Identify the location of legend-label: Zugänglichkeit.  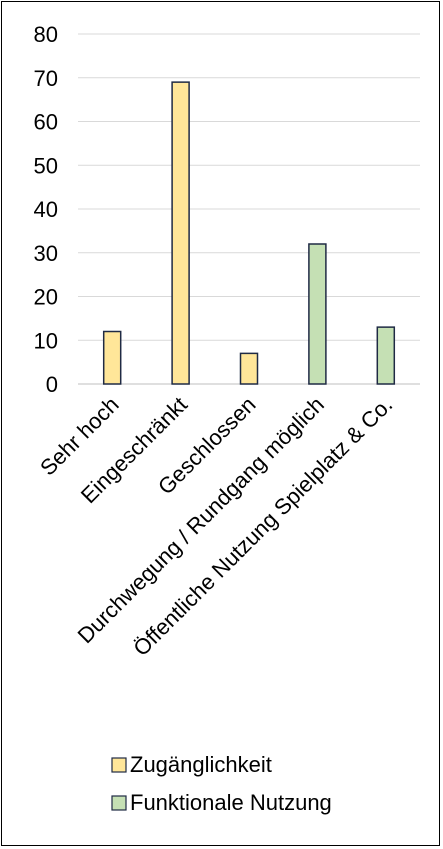
(201, 764).